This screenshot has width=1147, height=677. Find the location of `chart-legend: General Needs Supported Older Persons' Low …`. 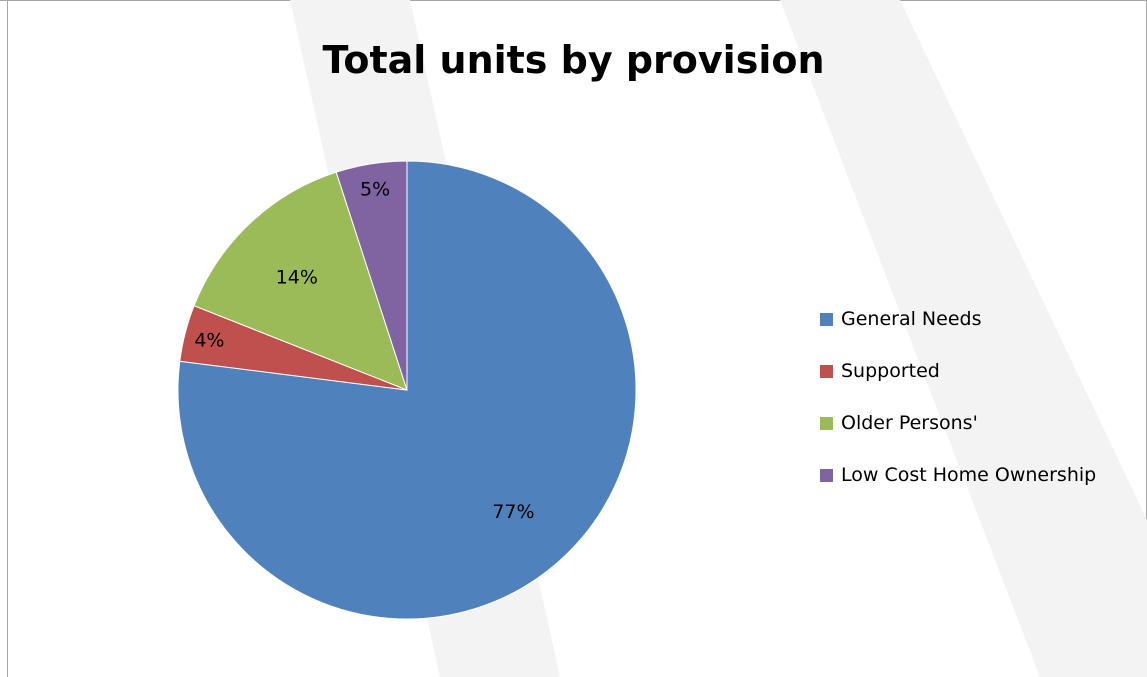

chart-legend: General Needs Supported Older Persons' Low … is located at coordinates (958, 410).